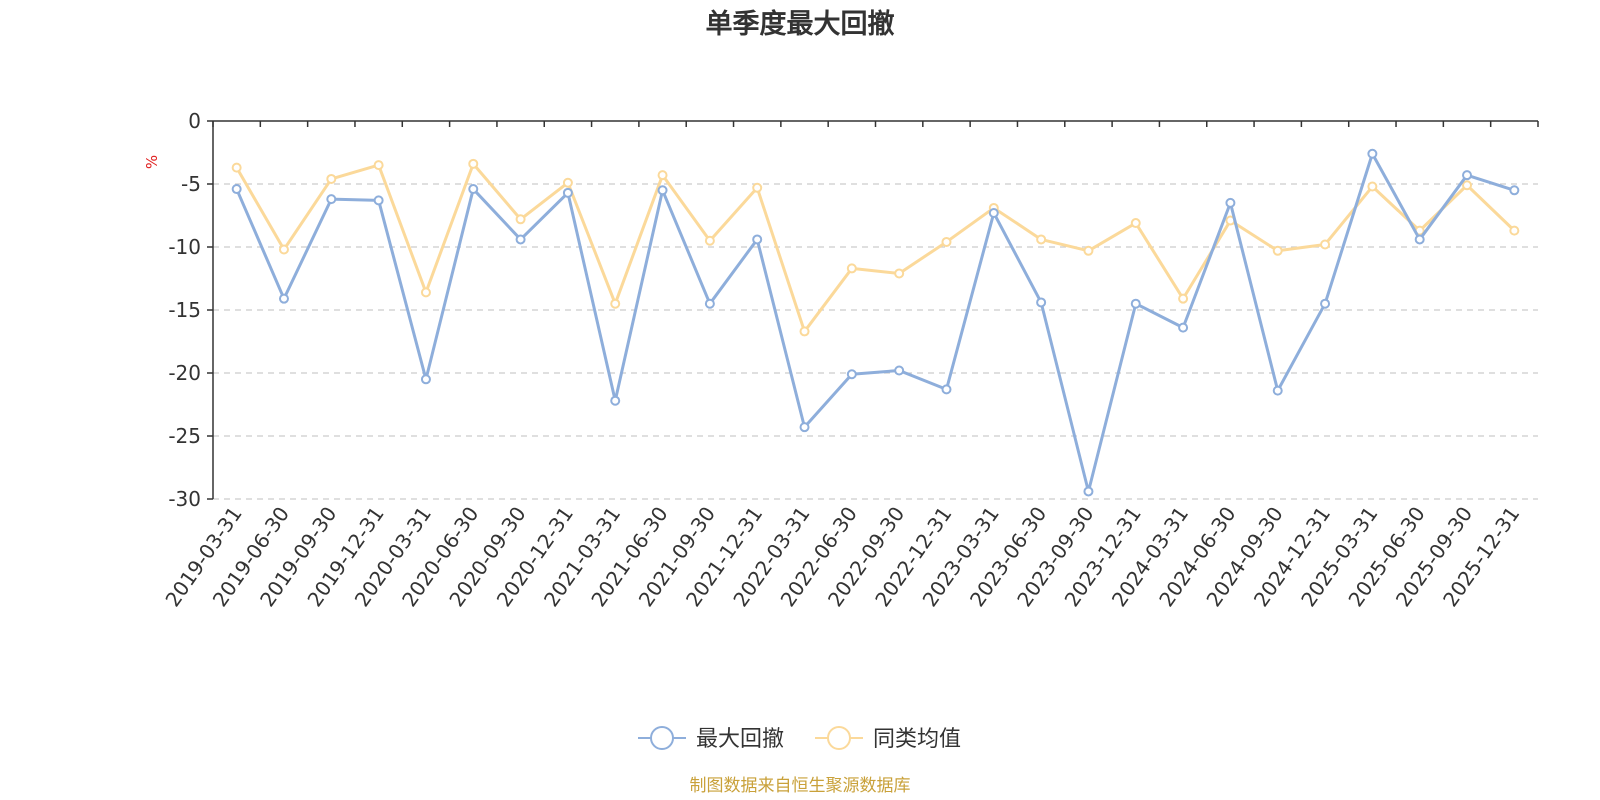 Image resolution: width=1600 pixels, height=800 pixels. I want to click on legend-item-max-drawdown: 最大回撤, so click(711, 739).